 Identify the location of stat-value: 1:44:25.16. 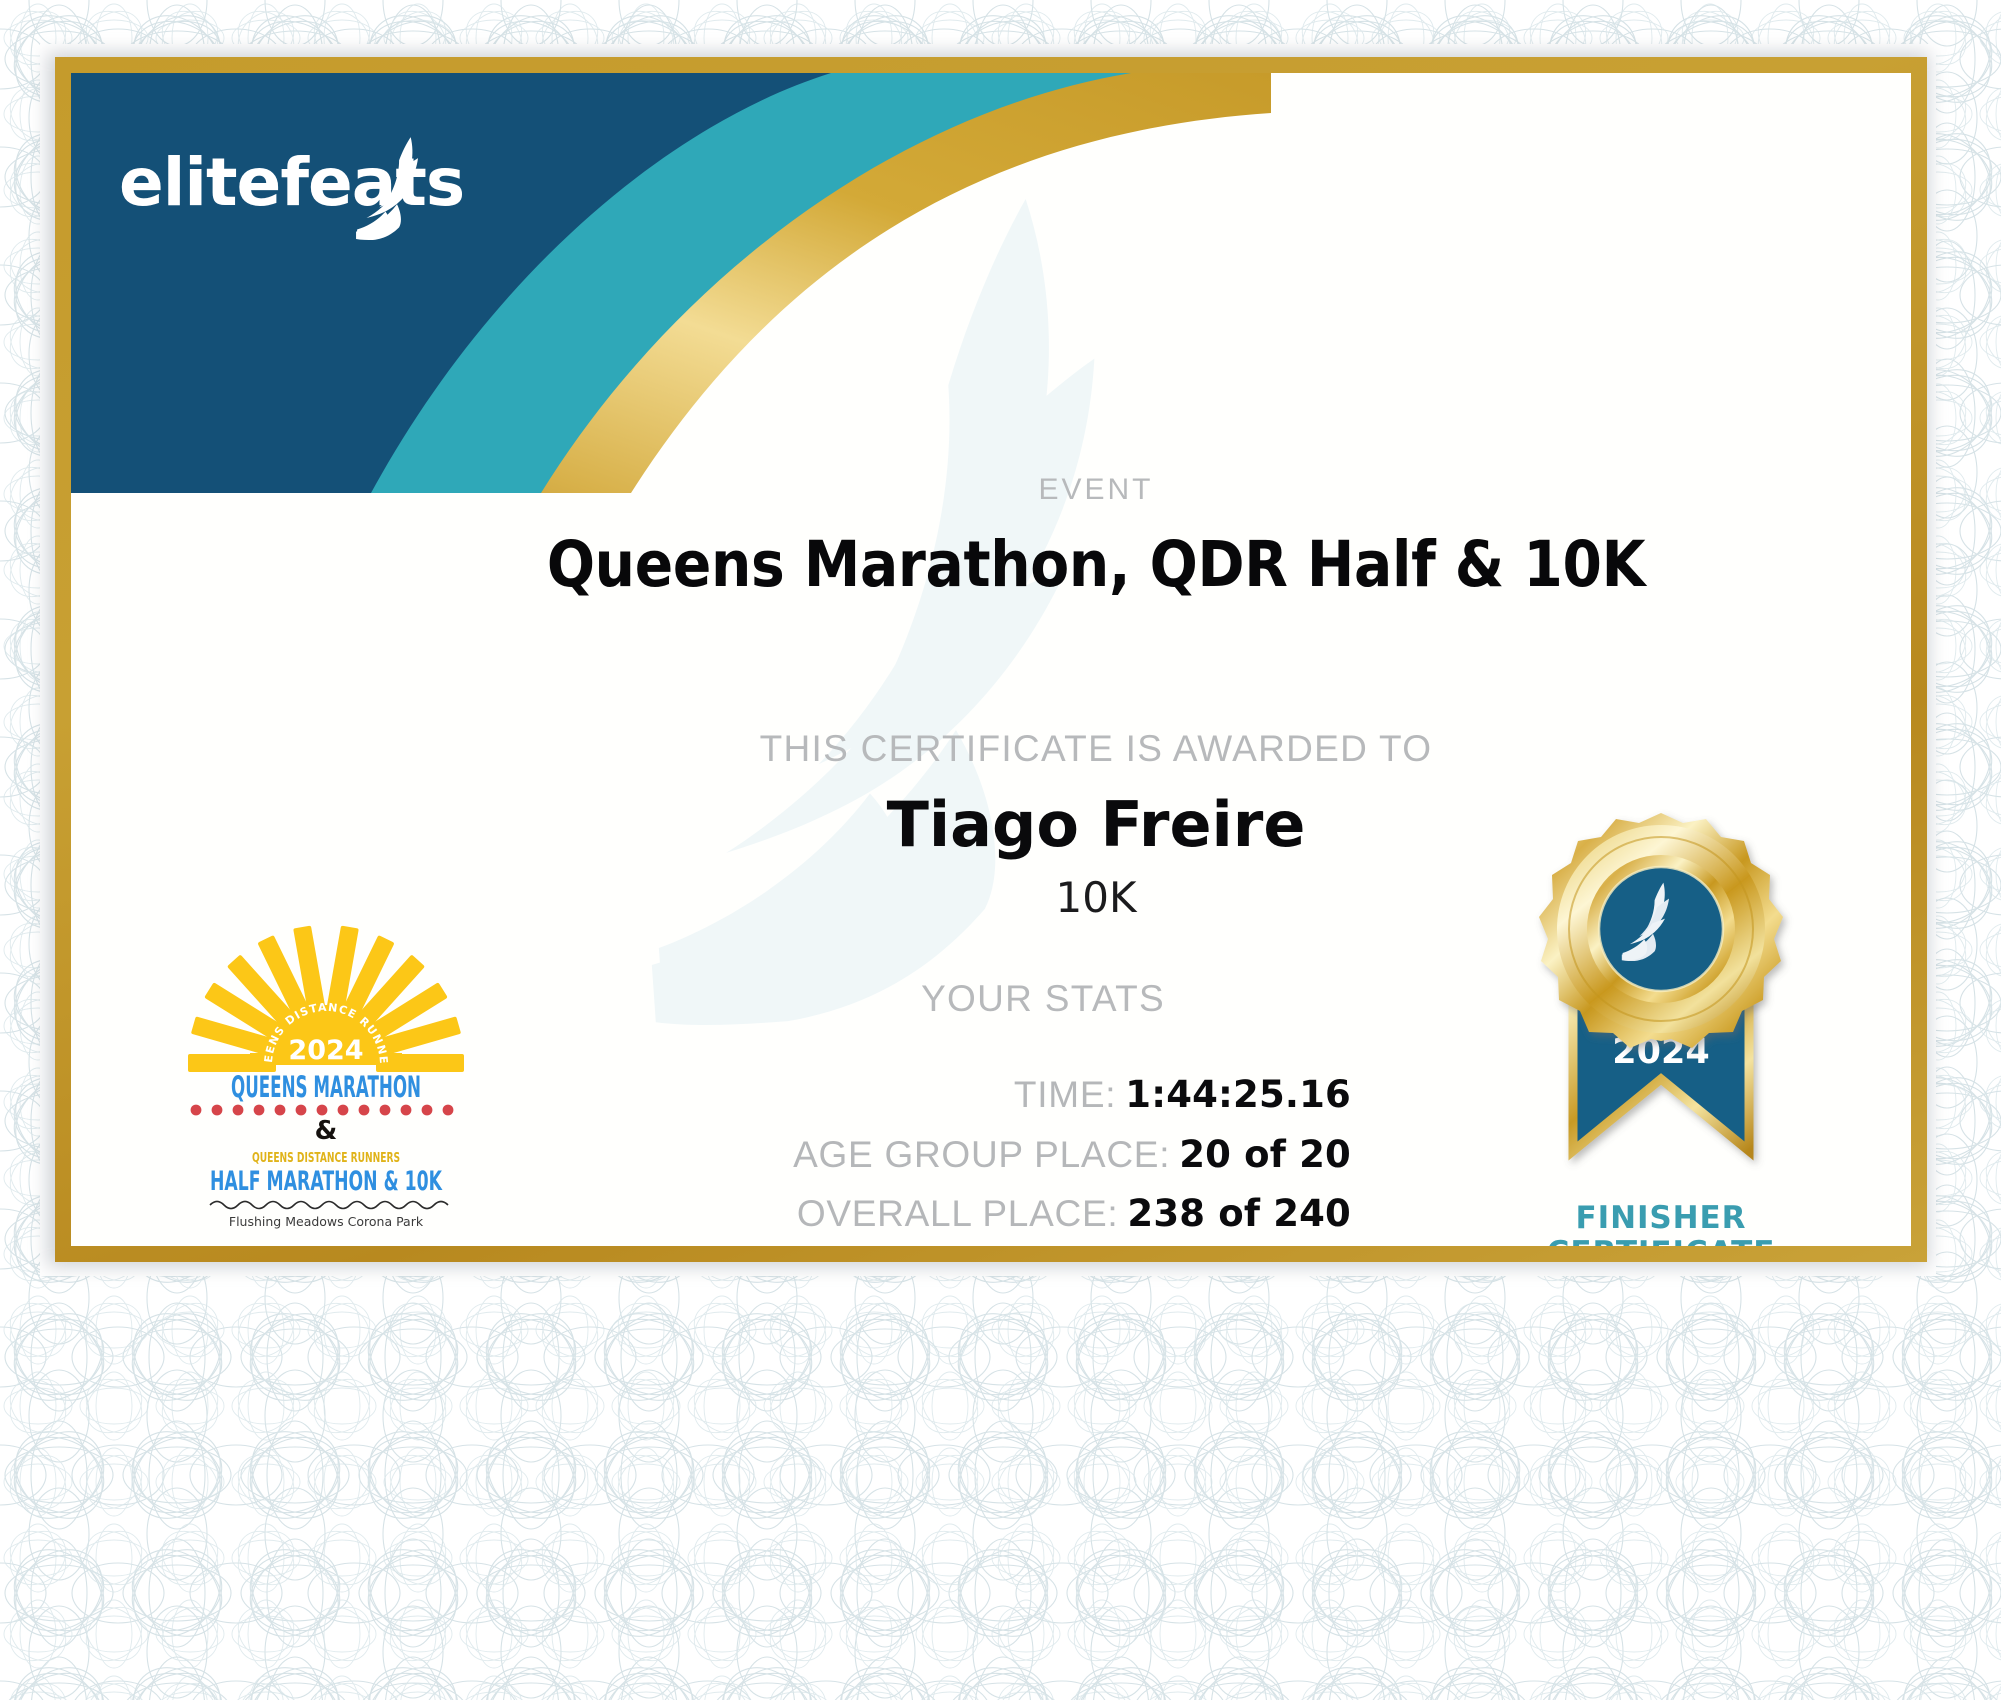
(1238, 1094).